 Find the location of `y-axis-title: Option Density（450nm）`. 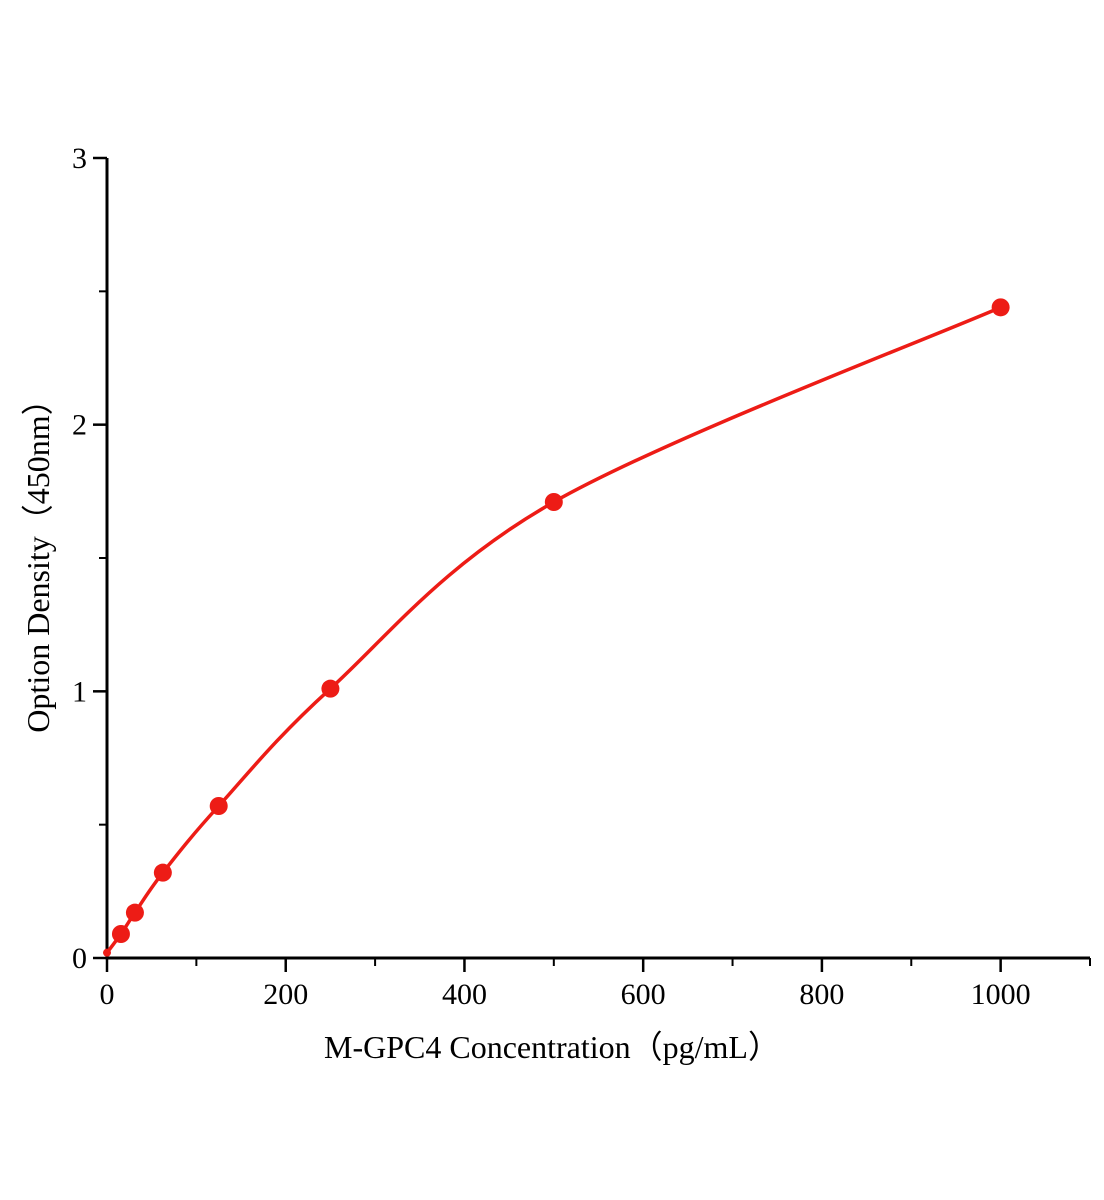

y-axis-title: Option Density（450nm） is located at coordinates (38, 558).